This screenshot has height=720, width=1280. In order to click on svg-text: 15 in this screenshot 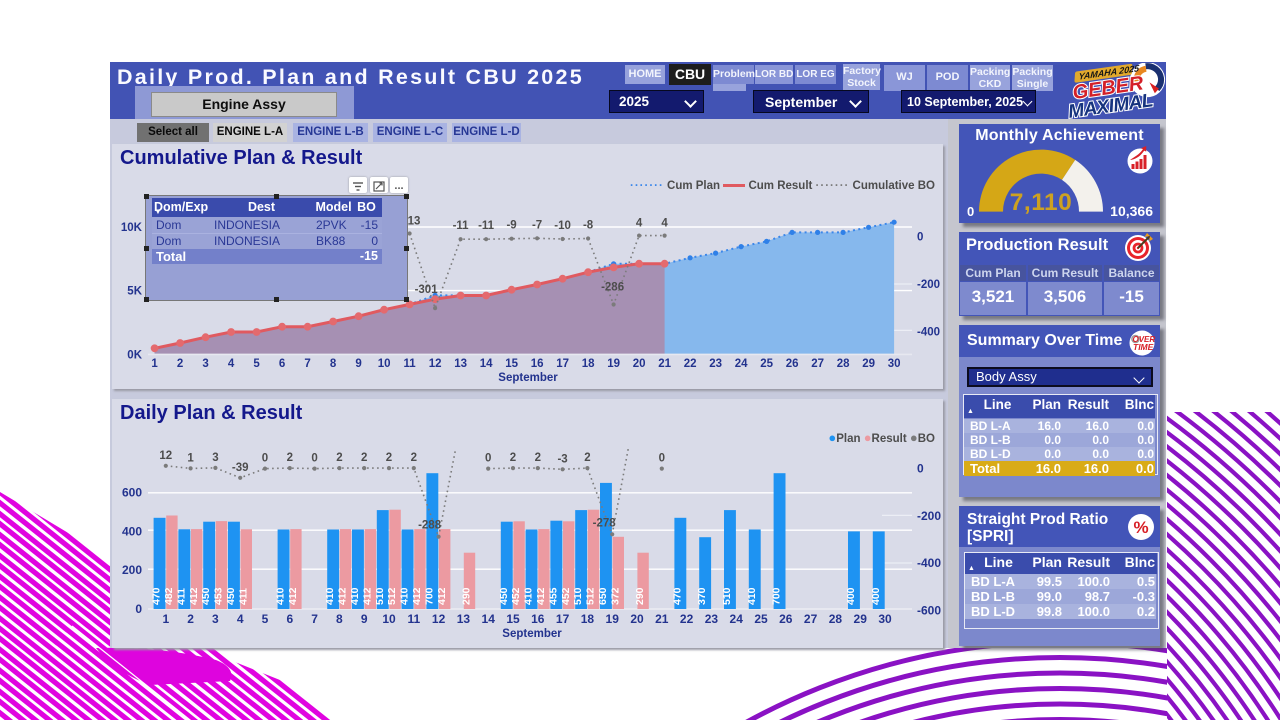, I will do `click(511, 364)`.